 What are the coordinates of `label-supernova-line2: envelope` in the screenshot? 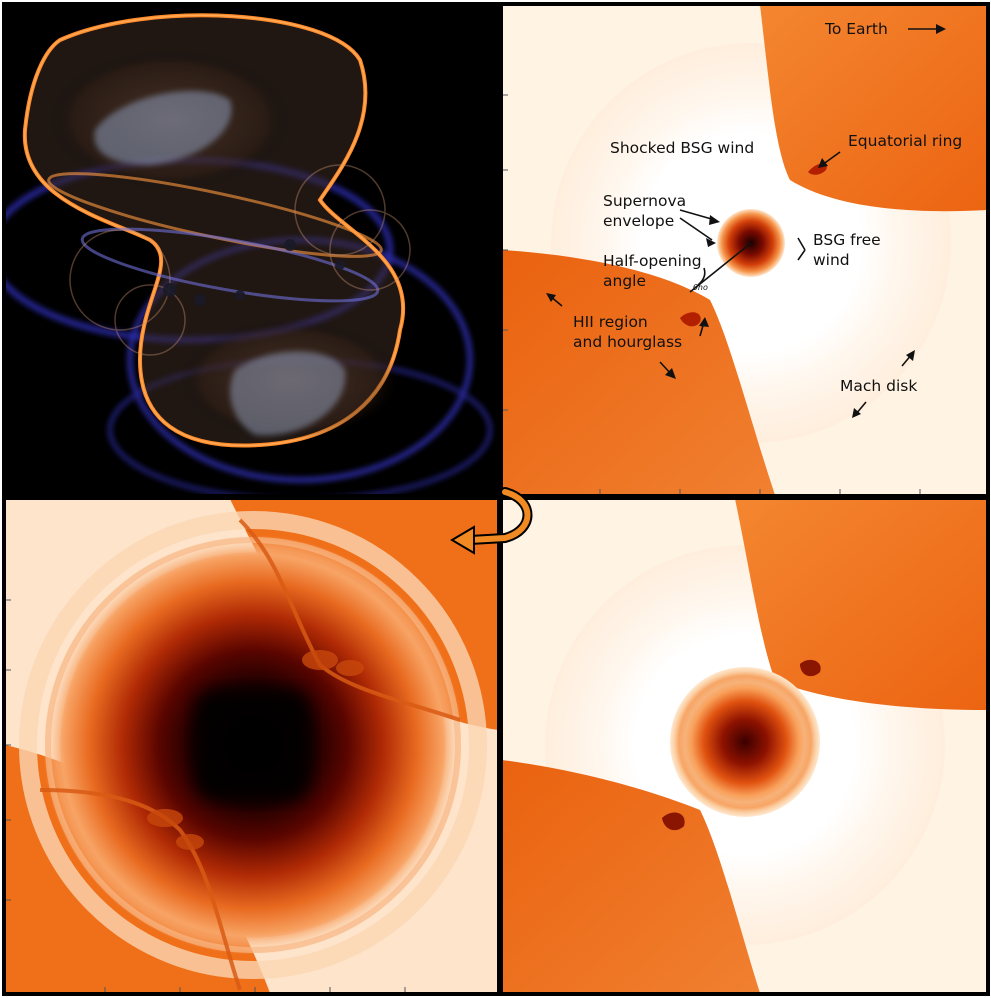 It's located at (638, 221).